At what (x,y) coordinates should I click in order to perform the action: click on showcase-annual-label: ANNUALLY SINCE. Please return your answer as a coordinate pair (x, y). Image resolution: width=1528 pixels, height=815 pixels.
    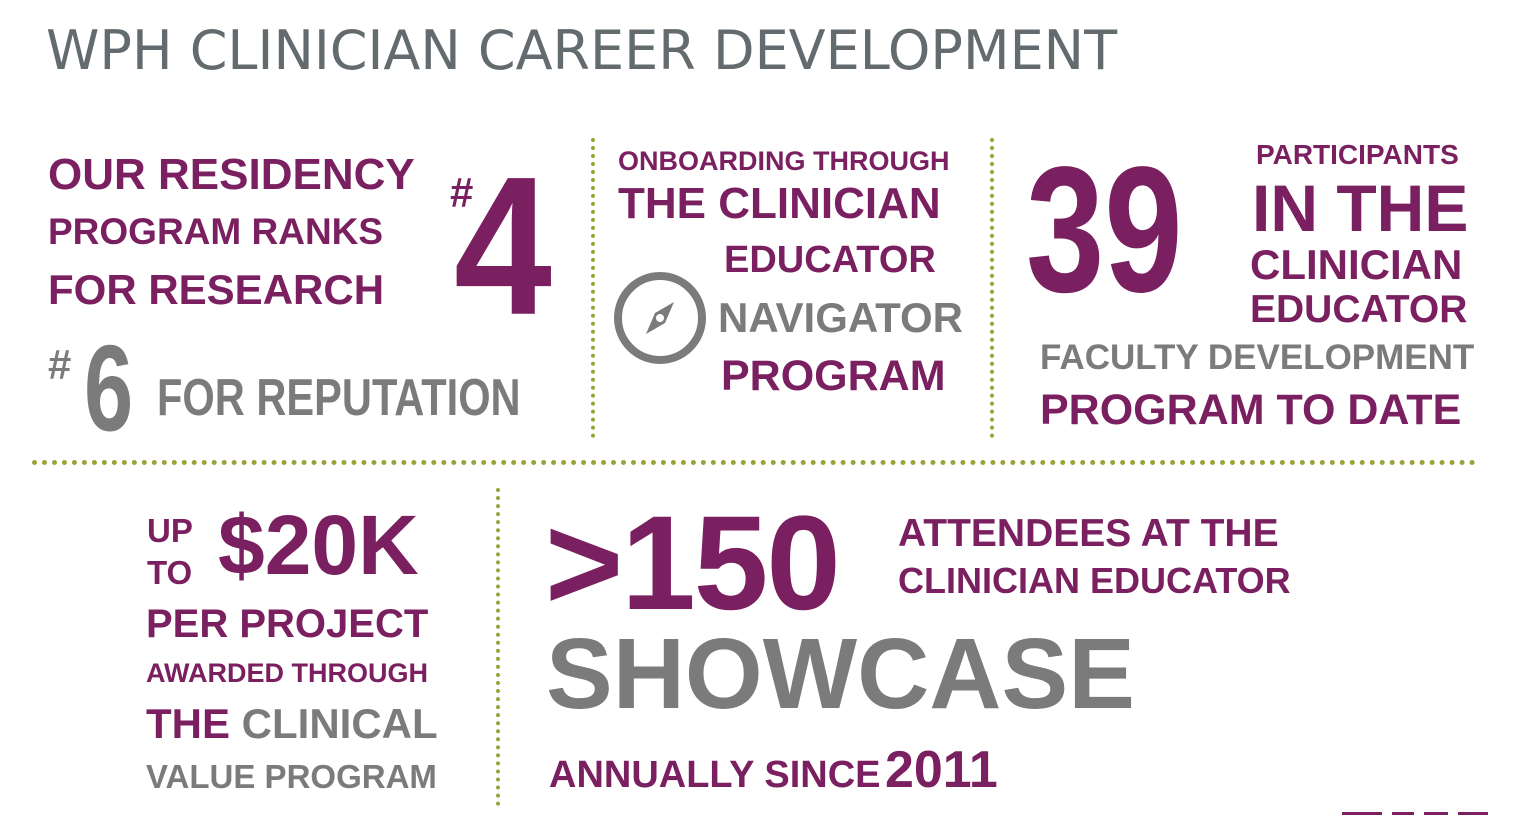
    Looking at the image, I should click on (715, 775).